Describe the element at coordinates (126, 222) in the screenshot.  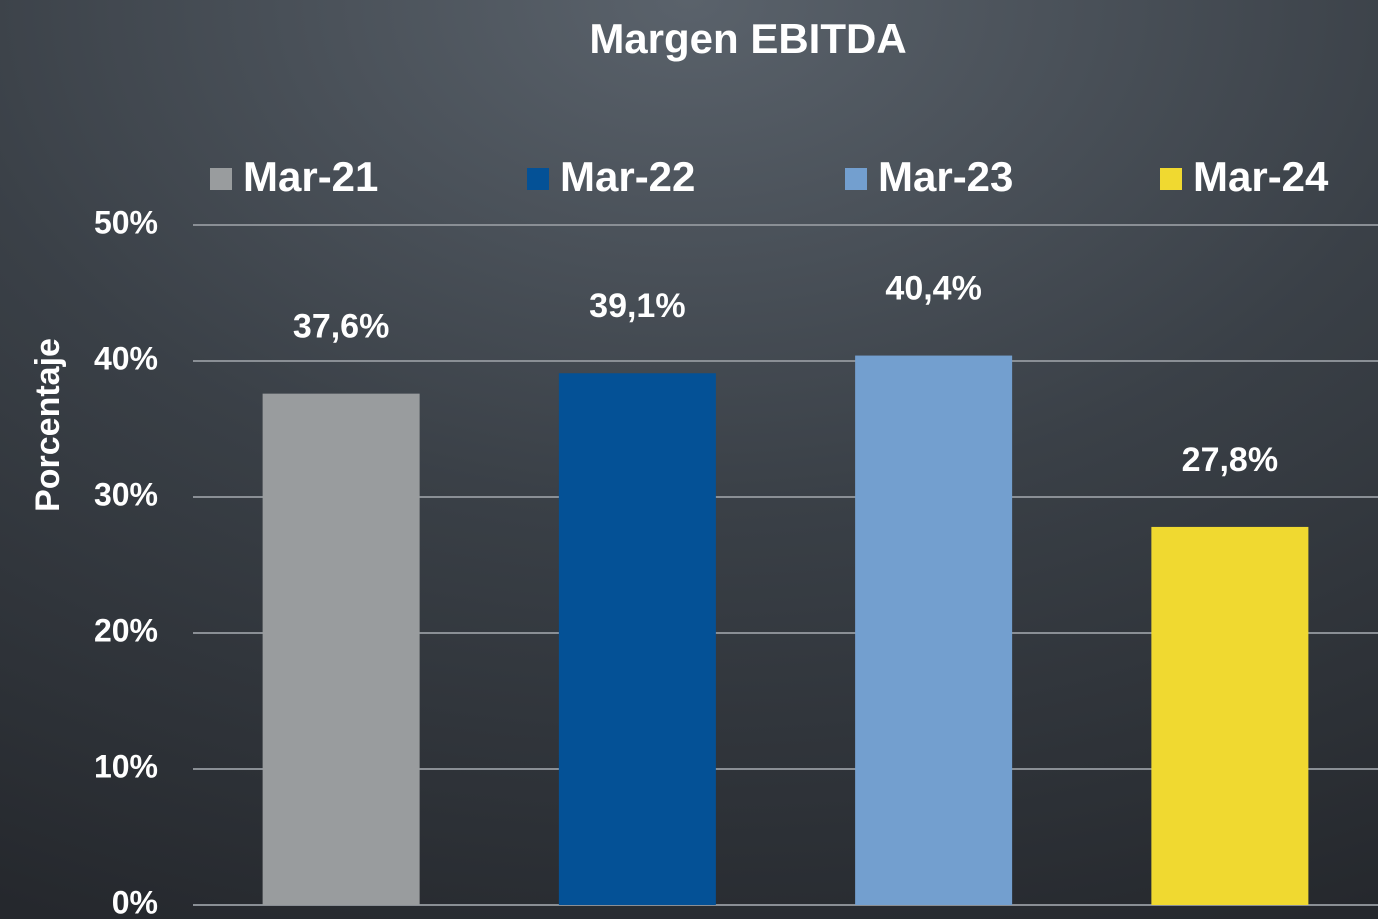
I see `y-tick-label: 50%` at that location.